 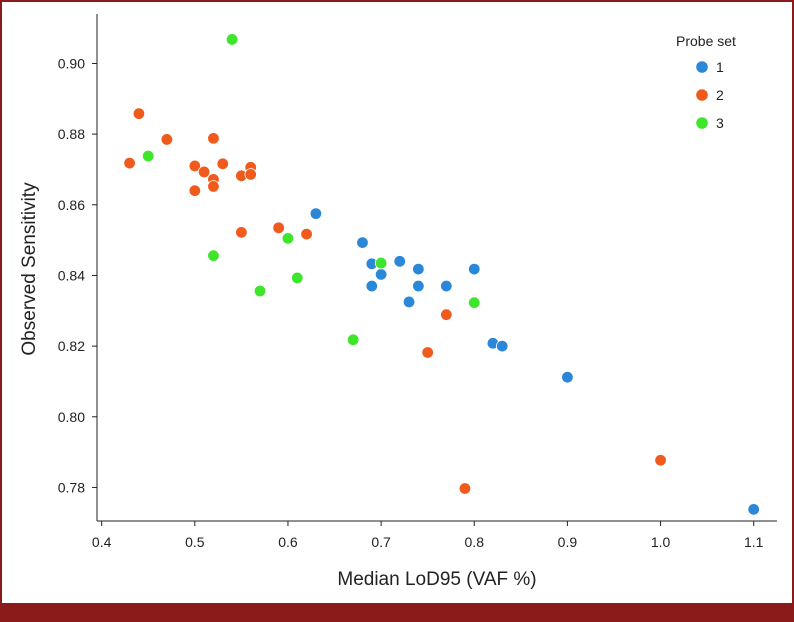 What do you see at coordinates (568, 542) in the screenshot?
I see `x-tick-label: 0.9` at bounding box center [568, 542].